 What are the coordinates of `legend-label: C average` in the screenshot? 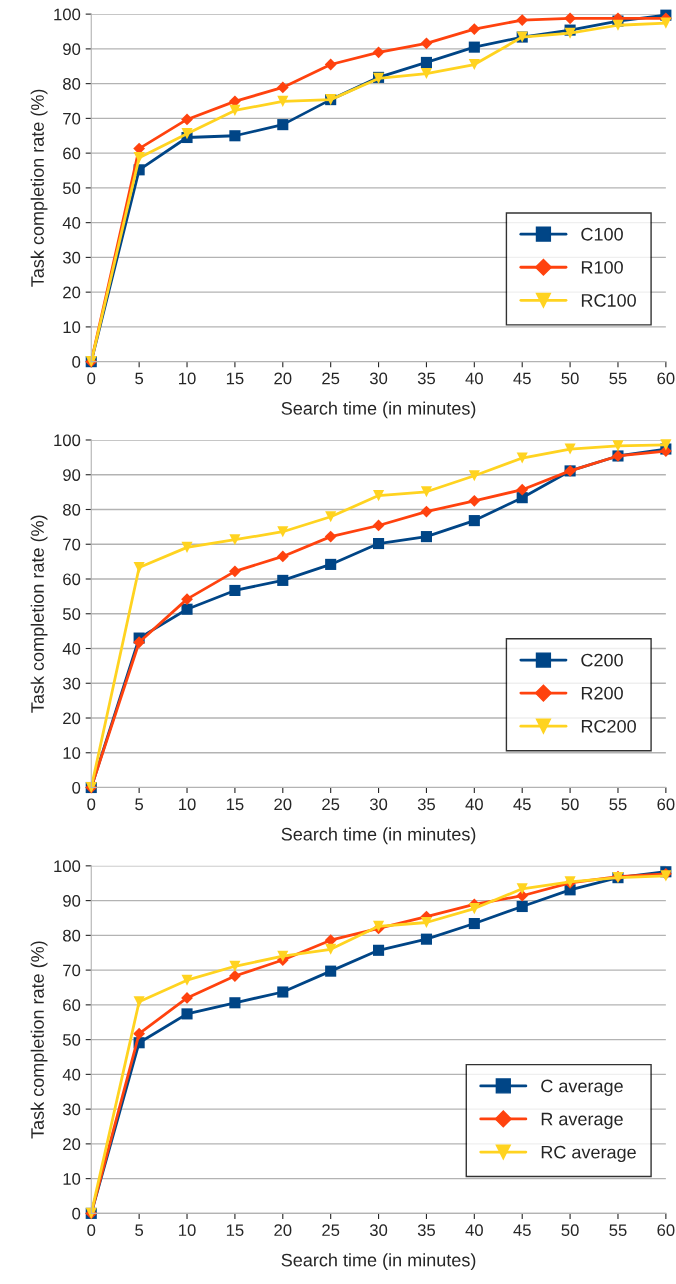 It's located at (582, 1087).